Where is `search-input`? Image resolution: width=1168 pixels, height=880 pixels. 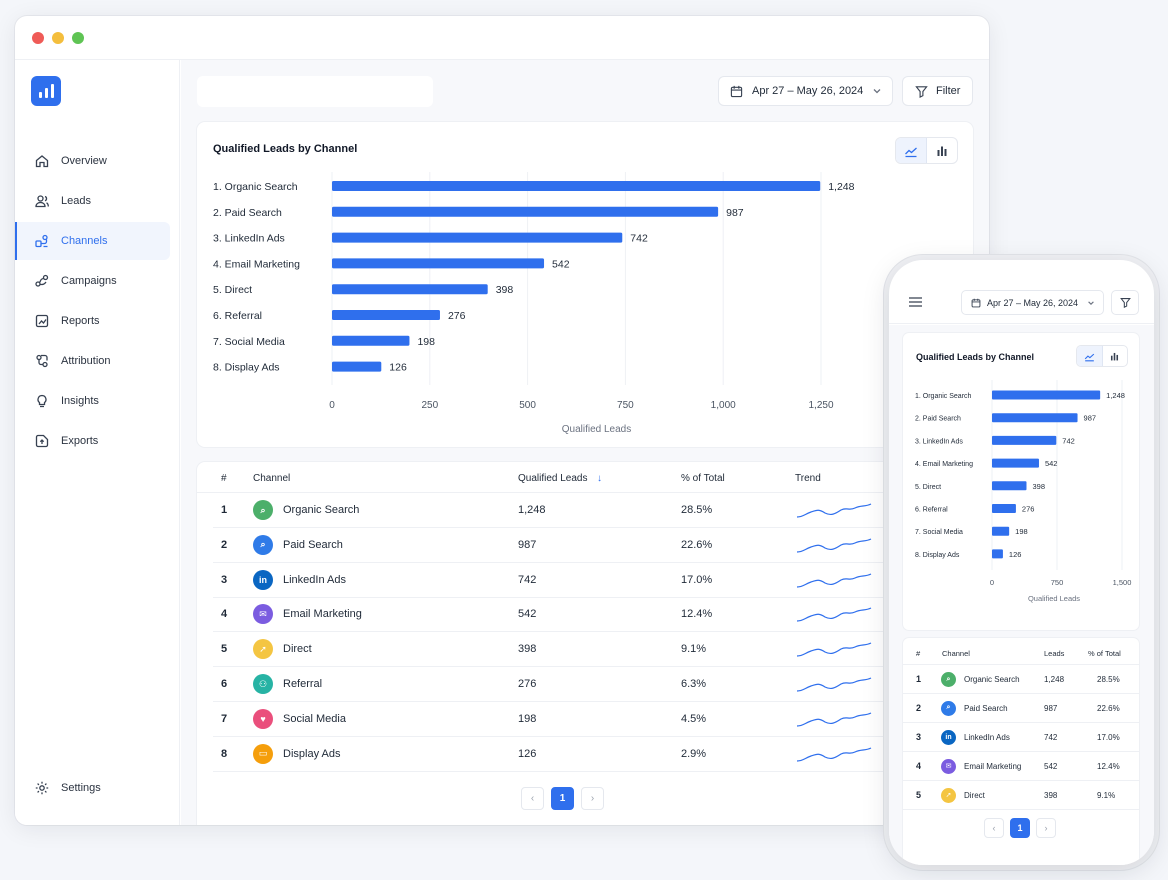 search-input is located at coordinates (315, 91).